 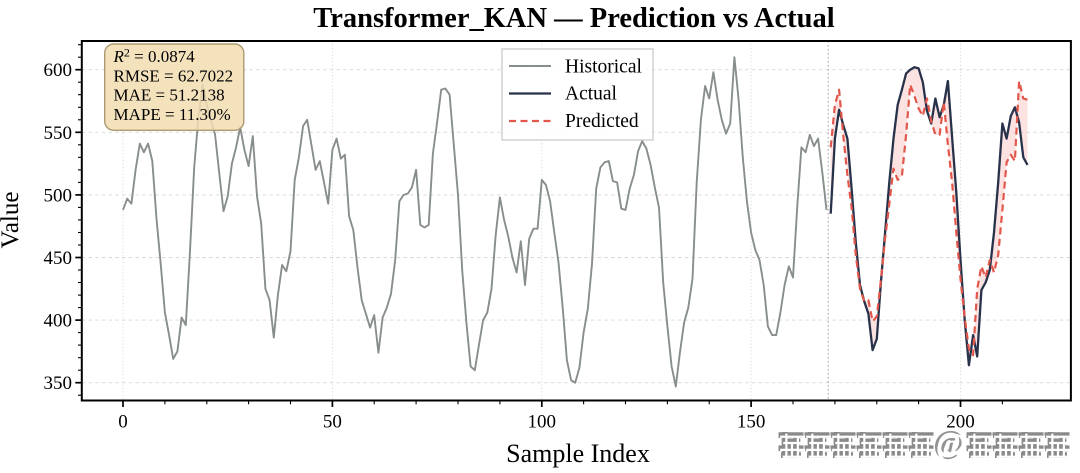 I want to click on svg-text:Transformer_KAN — Prediction v: Transformer_KAN — Prediction vs Actual, so click(x=573, y=18).